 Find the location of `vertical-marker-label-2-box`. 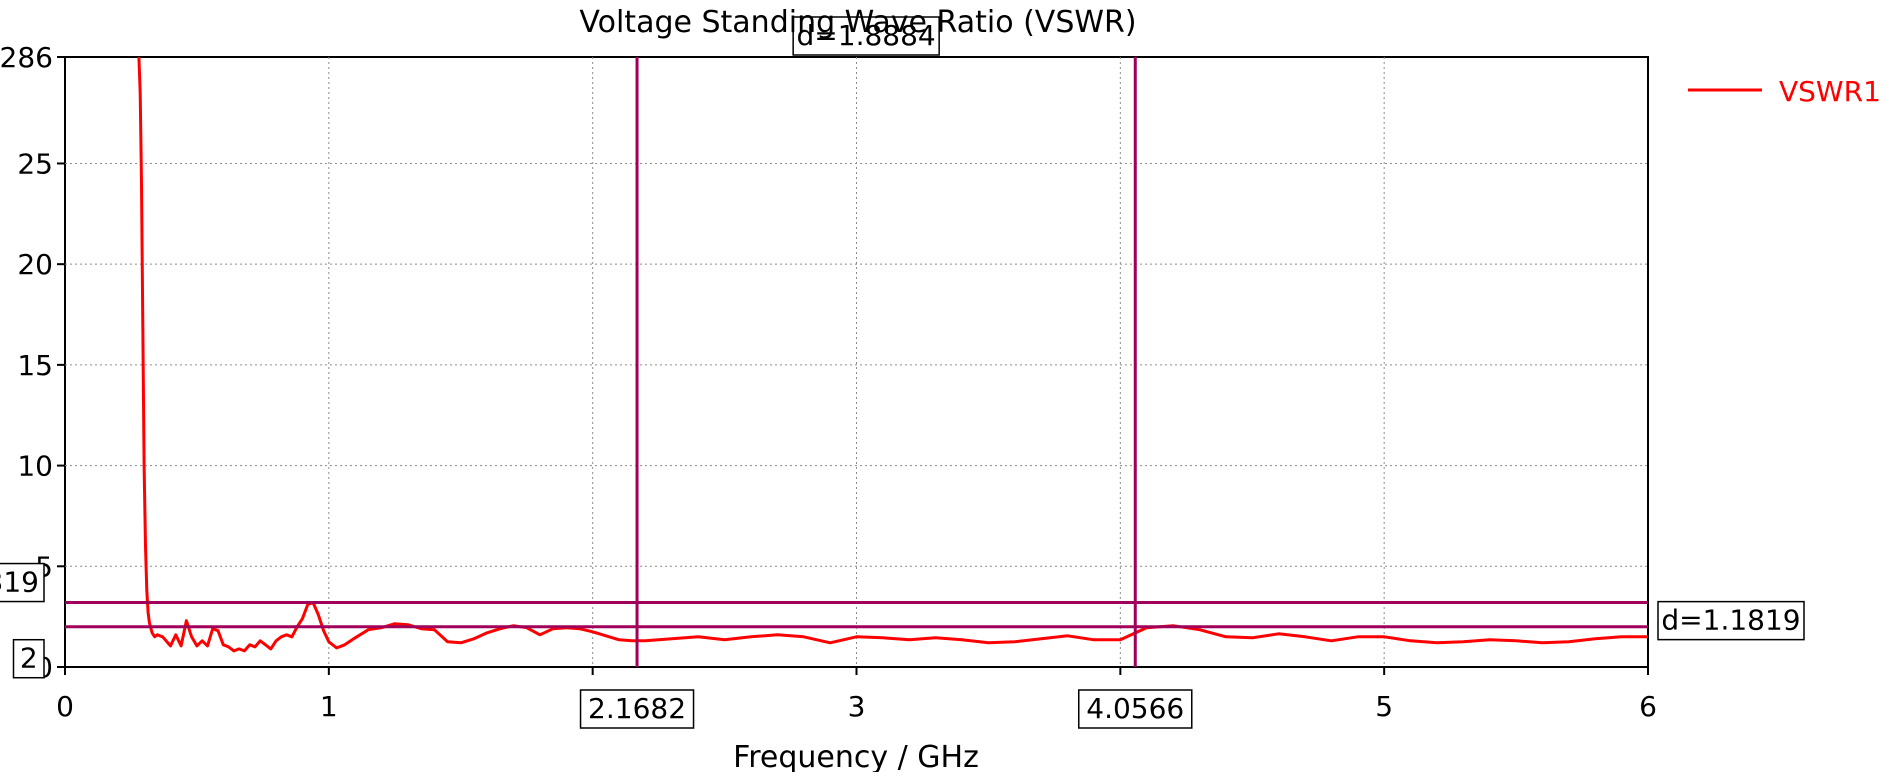

vertical-marker-label-2-box is located at coordinates (1135, 709).